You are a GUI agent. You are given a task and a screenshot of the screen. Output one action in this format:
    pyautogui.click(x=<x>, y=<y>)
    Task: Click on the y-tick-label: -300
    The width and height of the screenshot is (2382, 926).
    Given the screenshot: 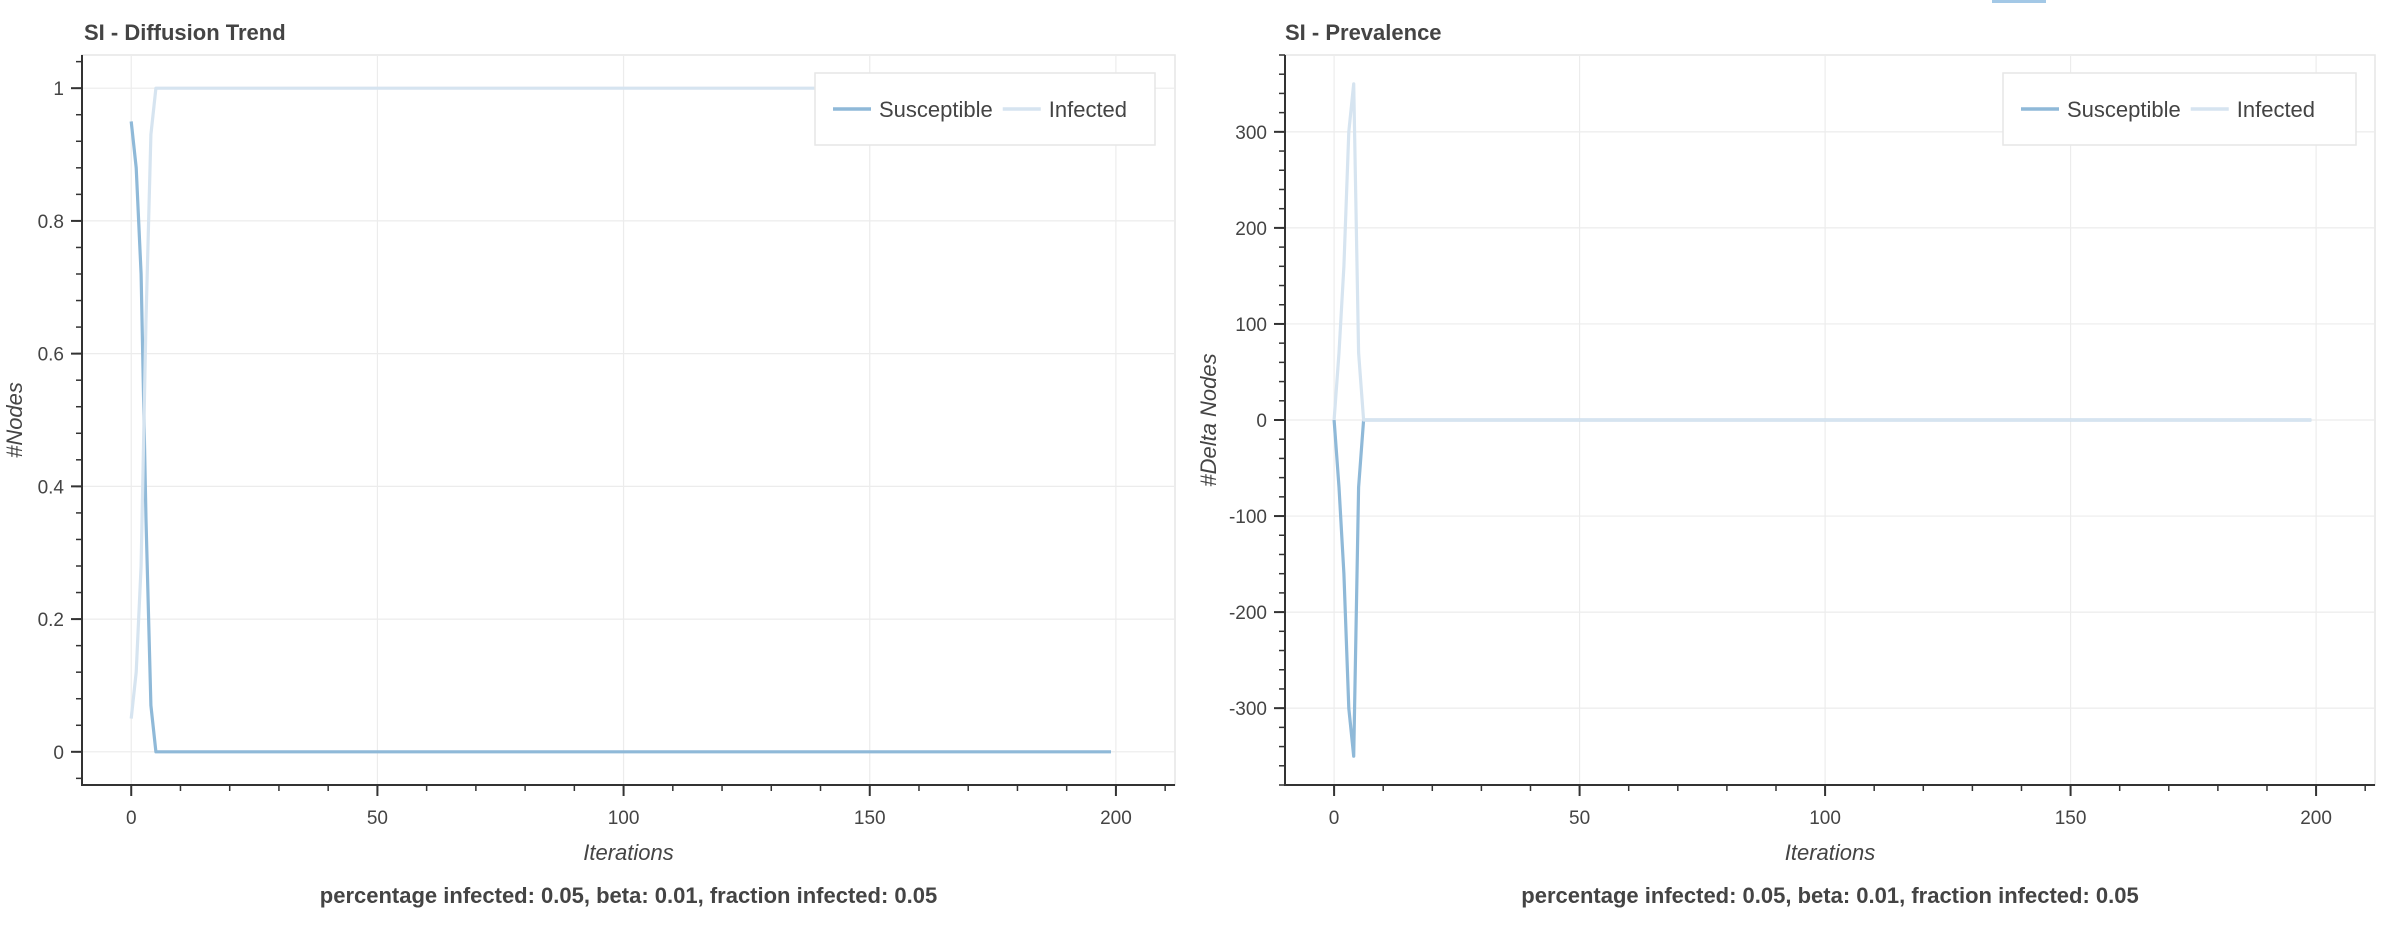 What is the action you would take?
    pyautogui.click(x=1248, y=709)
    